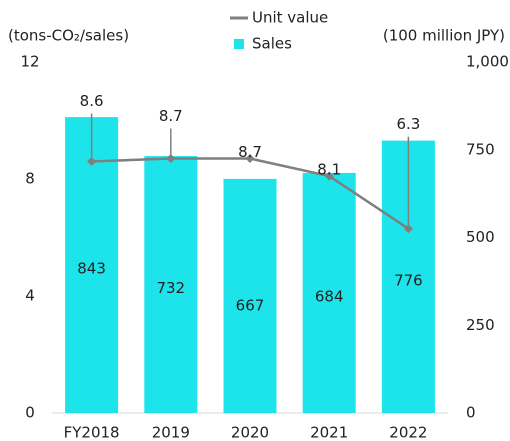  I want to click on y2-tick-label: 250, so click(480, 325).